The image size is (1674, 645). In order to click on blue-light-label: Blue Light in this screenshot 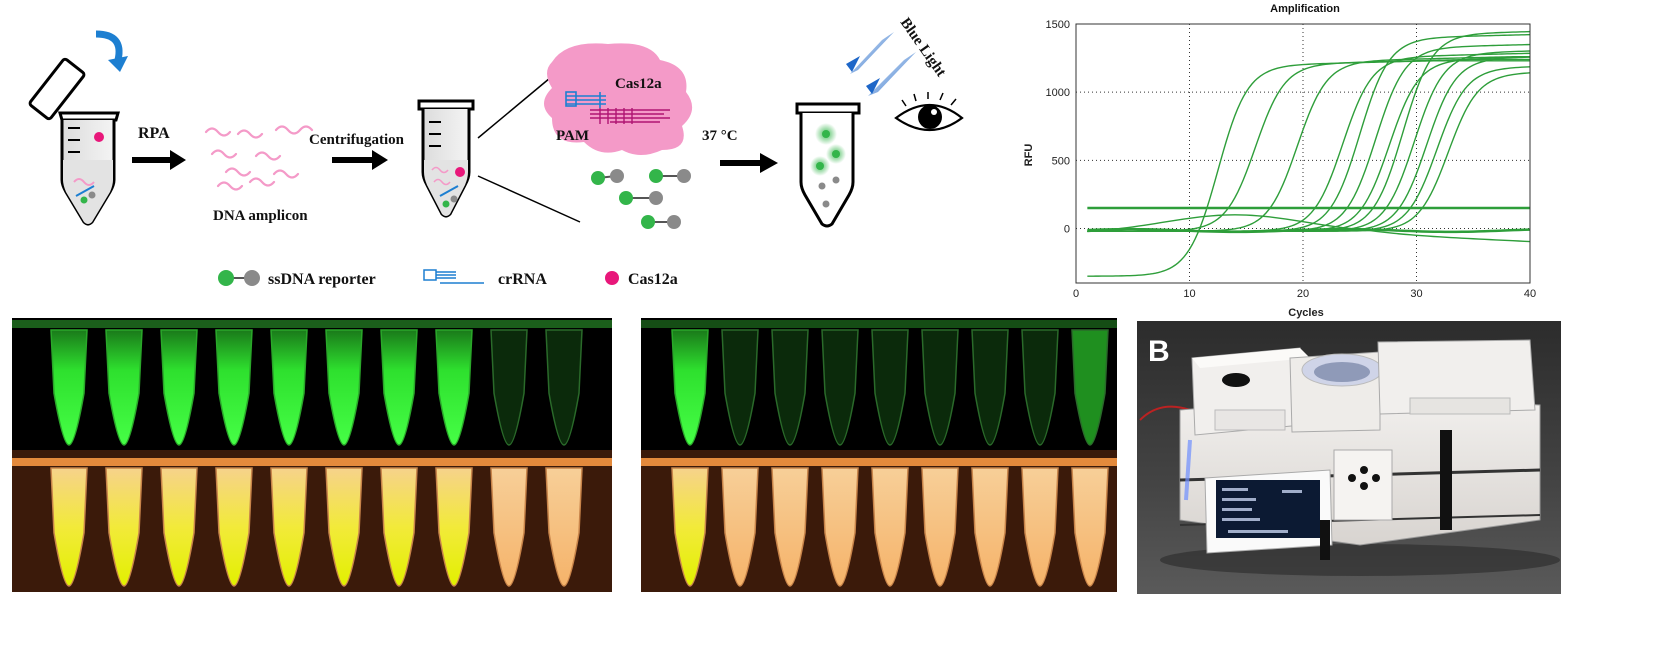, I will do `click(923, 47)`.